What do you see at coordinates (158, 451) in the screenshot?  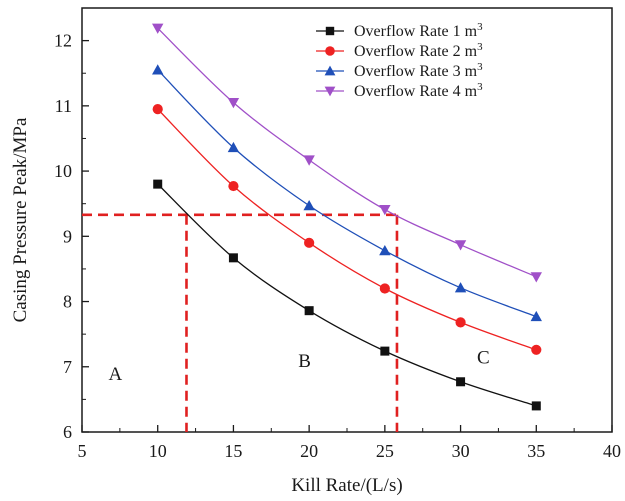 I see `x-tick-label: 10` at bounding box center [158, 451].